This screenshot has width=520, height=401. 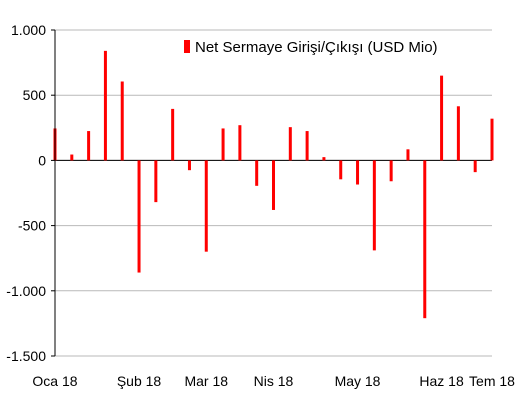 What do you see at coordinates (26, 193) in the screenshot?
I see `y-tick-labels: 1.000 500 0 -500 -1.000 -1.500` at bounding box center [26, 193].